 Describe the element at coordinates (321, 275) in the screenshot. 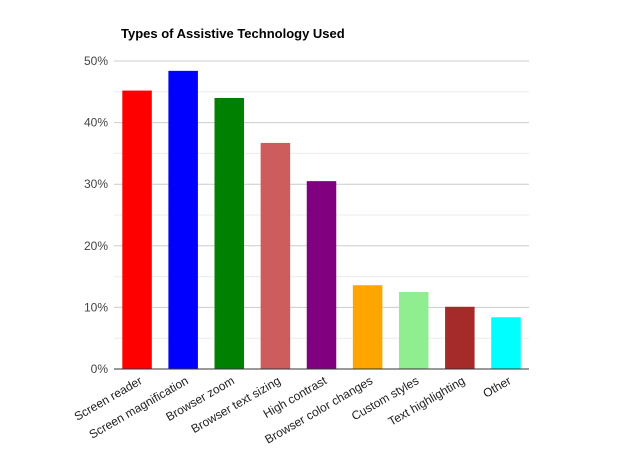

I see `bar-high-contrast` at that location.